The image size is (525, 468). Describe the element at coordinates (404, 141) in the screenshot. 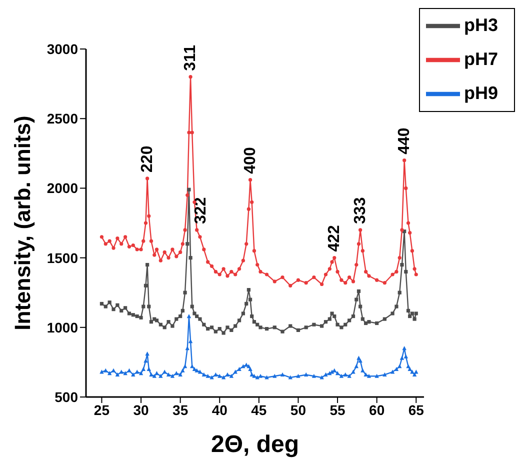

I see `annotation: 440` at that location.